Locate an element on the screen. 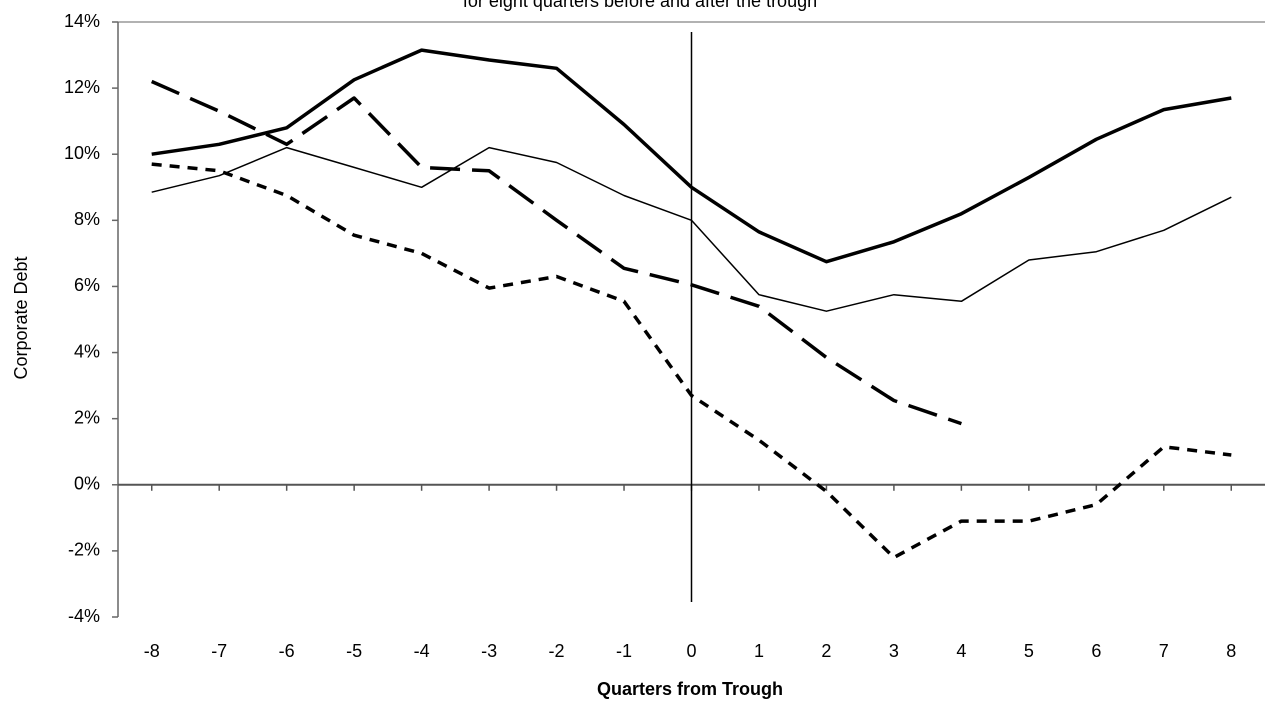  y-tick-label: 6% is located at coordinates (87, 285).